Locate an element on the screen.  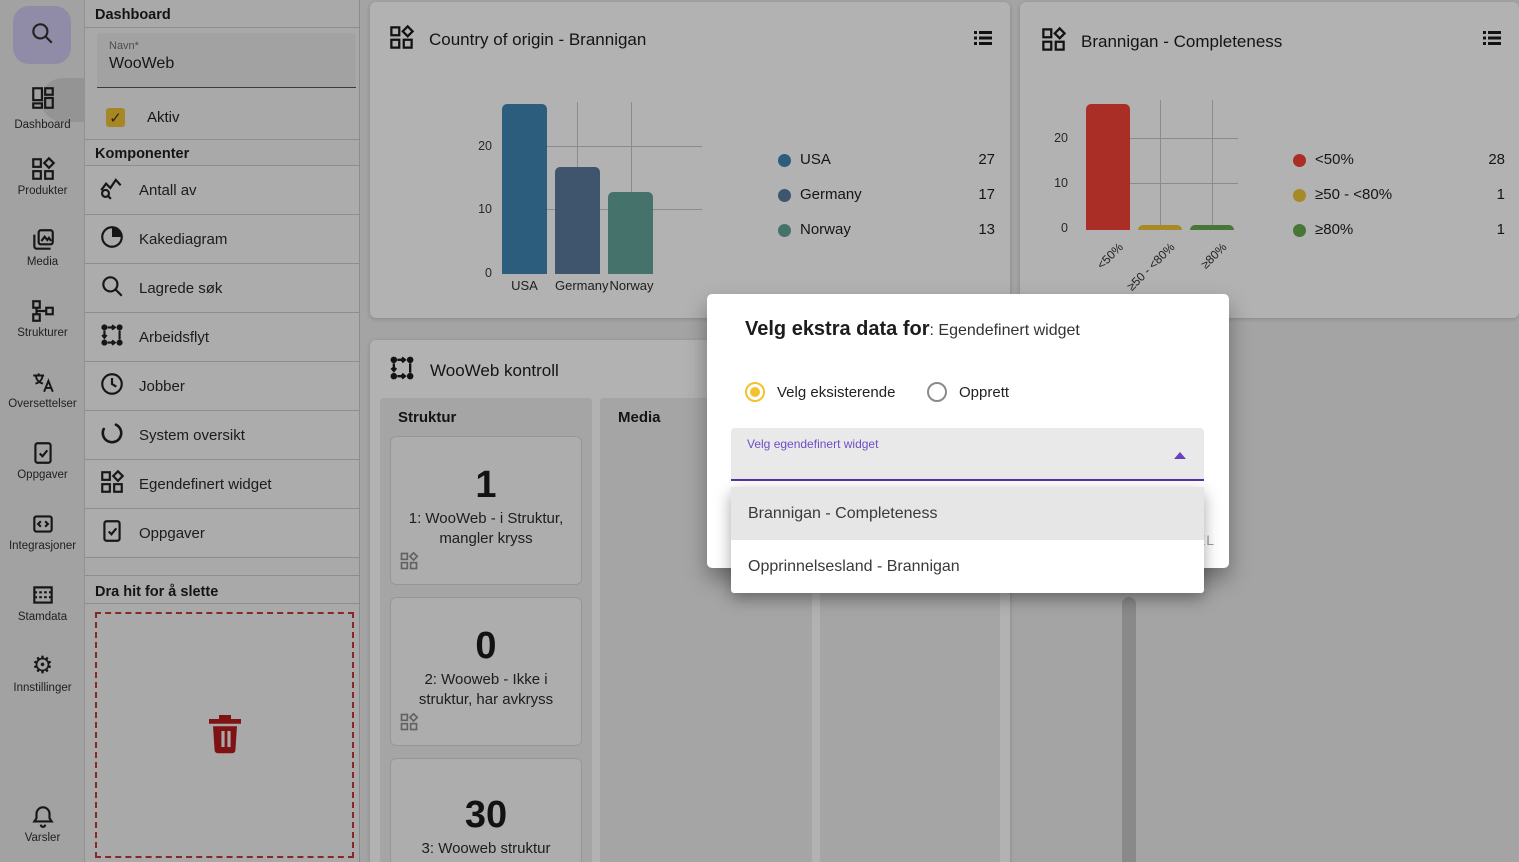
y-tick: 10 is located at coordinates (1061, 183).